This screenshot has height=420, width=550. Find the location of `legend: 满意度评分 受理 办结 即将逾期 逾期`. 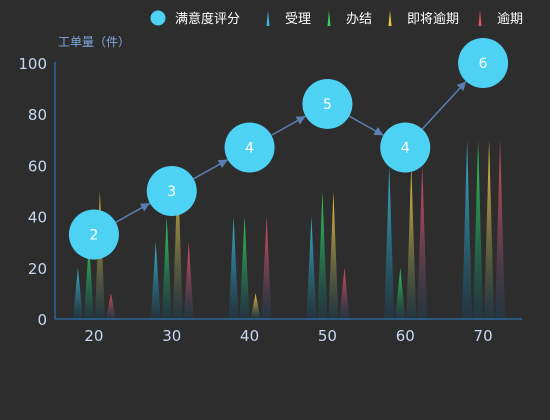

legend: 满意度评分 受理 办结 即将逾期 逾期 is located at coordinates (337, 19).